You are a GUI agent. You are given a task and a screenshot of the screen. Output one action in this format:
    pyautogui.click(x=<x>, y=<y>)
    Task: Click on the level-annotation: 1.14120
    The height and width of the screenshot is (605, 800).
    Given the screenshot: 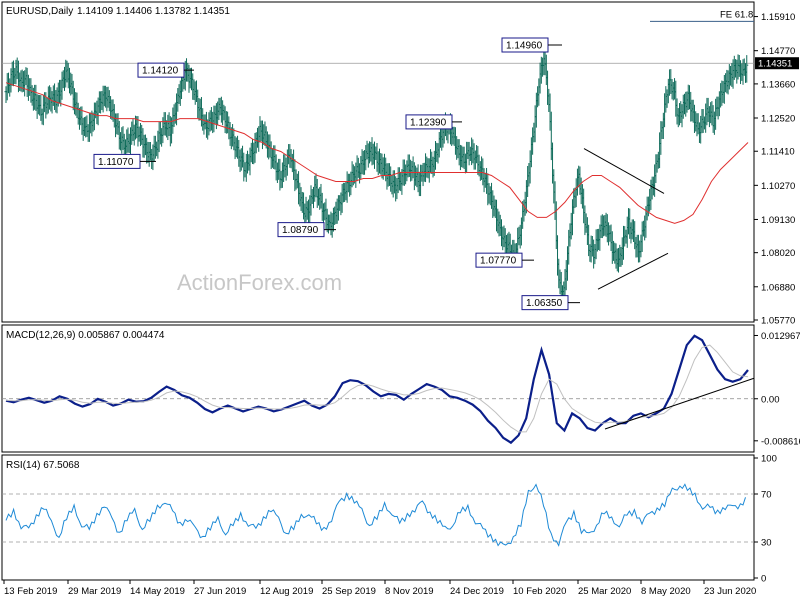 What is the action you would take?
    pyautogui.click(x=165, y=70)
    